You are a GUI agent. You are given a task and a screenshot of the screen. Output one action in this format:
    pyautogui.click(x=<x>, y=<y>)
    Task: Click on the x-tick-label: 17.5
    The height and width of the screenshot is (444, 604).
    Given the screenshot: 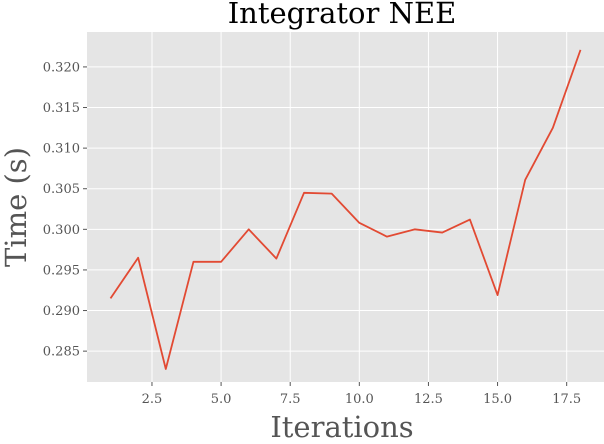 What is the action you would take?
    pyautogui.click(x=566, y=399)
    